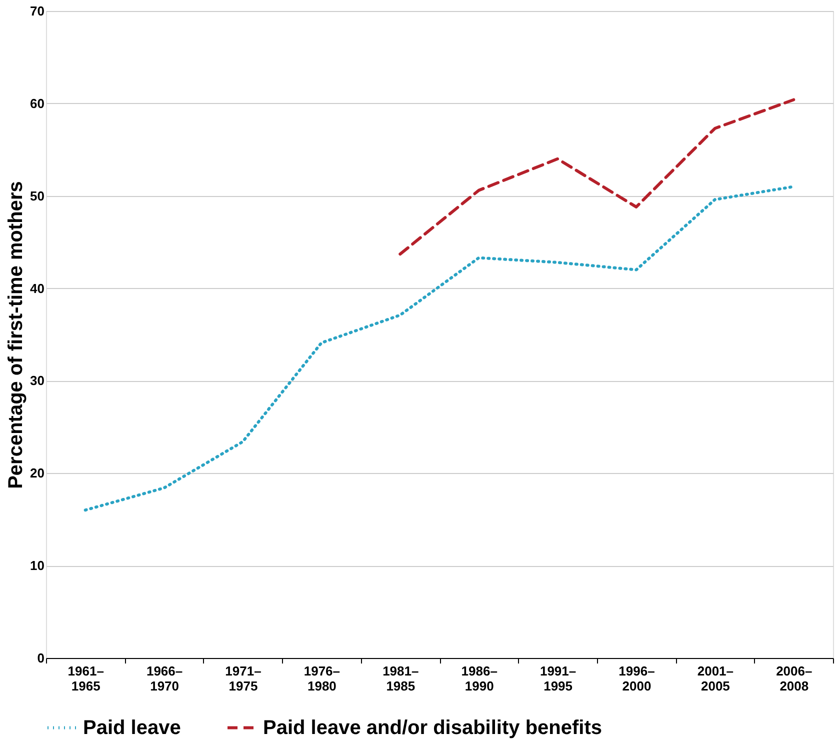 This screenshot has height=743, width=839. Describe the element at coordinates (243, 679) in the screenshot. I see `x-tick-label: 1971– 1975` at that location.